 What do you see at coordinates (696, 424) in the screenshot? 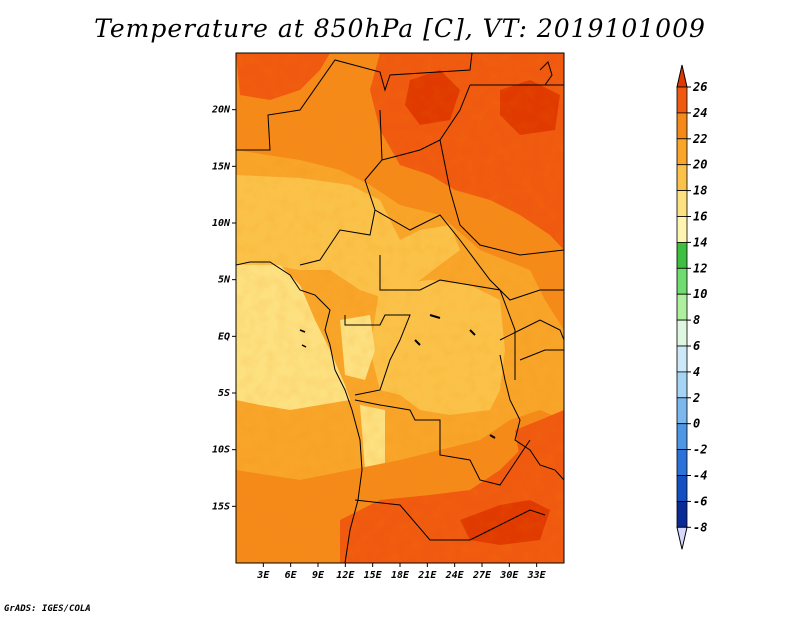
I see `colorbar-label: 0` at bounding box center [696, 424].